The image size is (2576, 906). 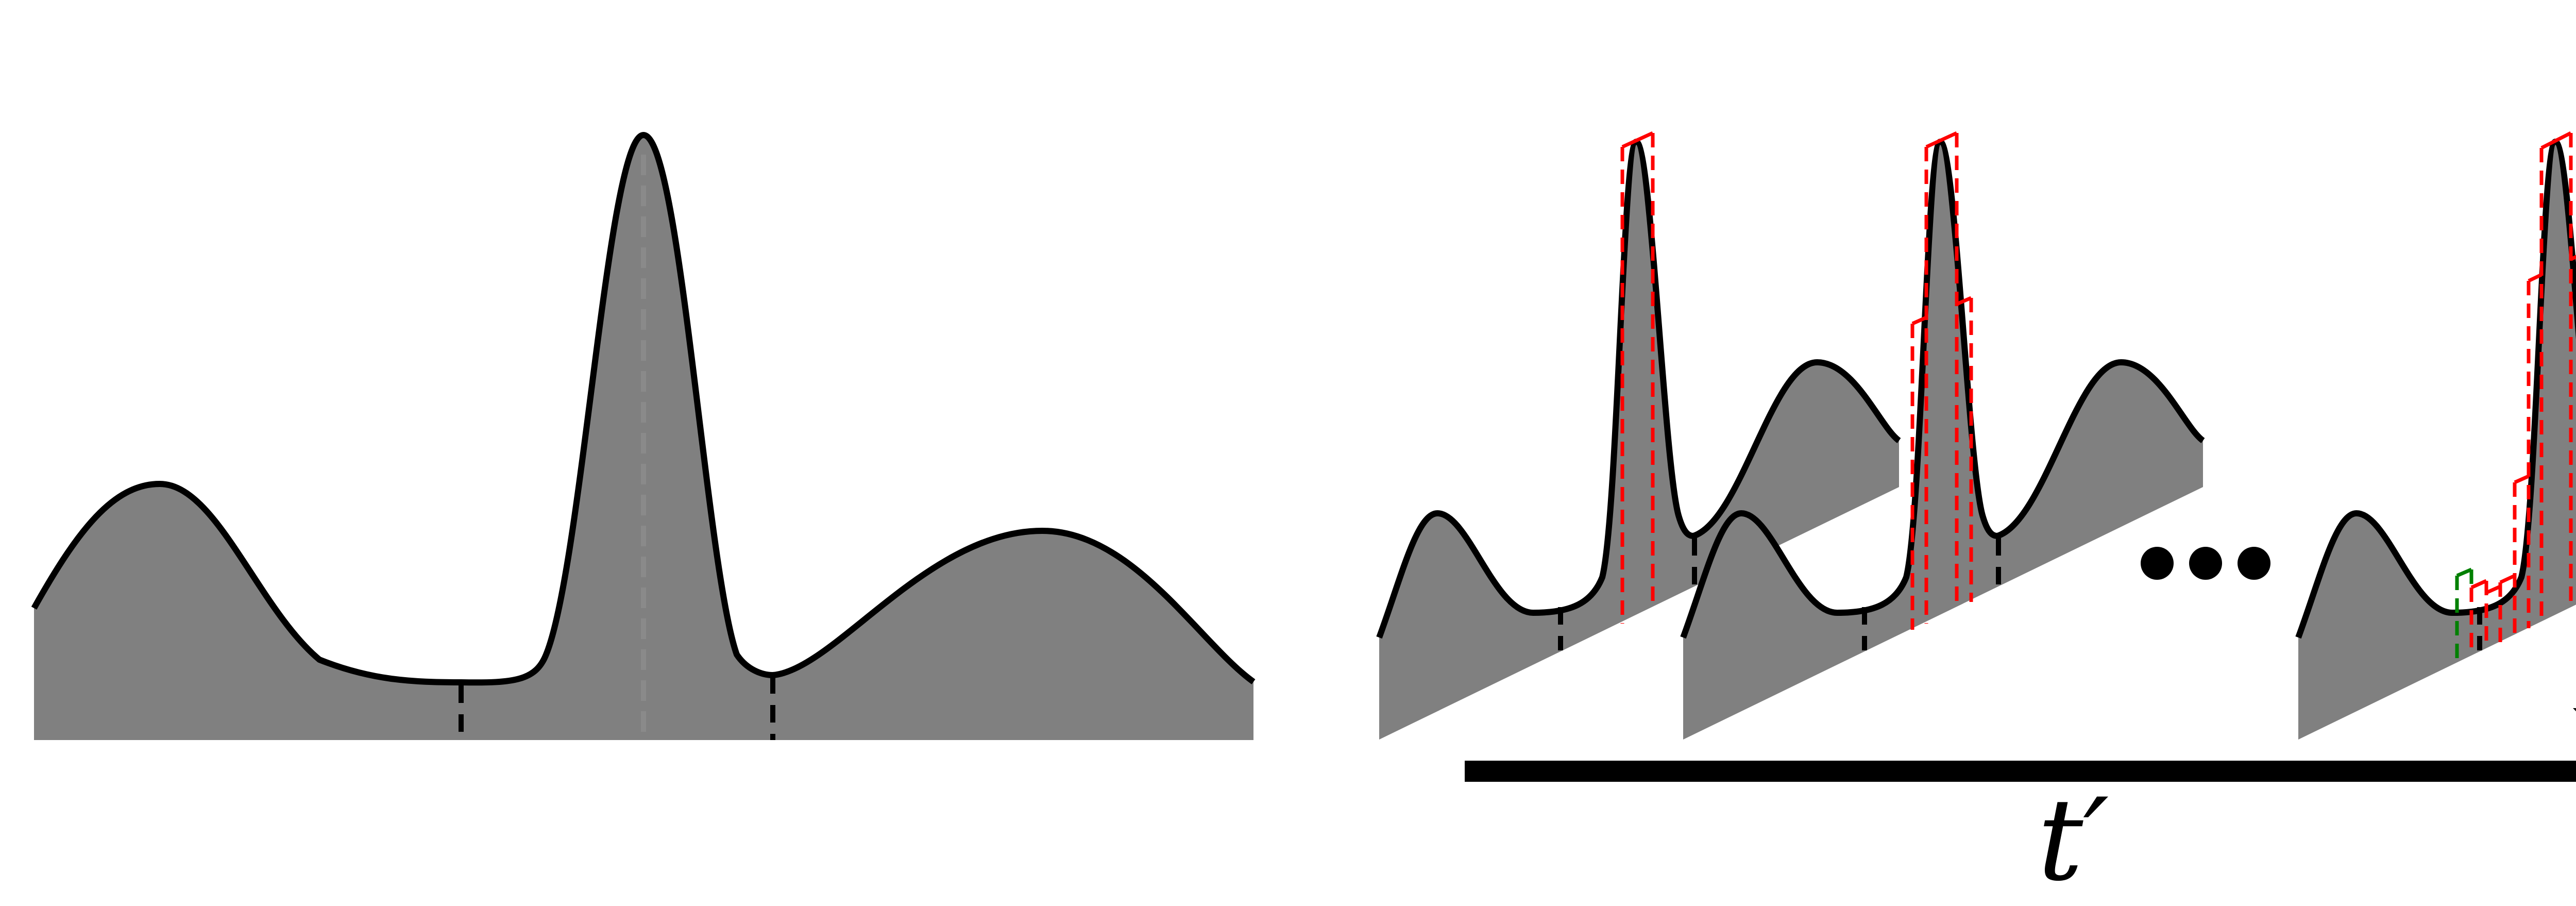 I want to click on time-arrow, so click(x=2020, y=745).